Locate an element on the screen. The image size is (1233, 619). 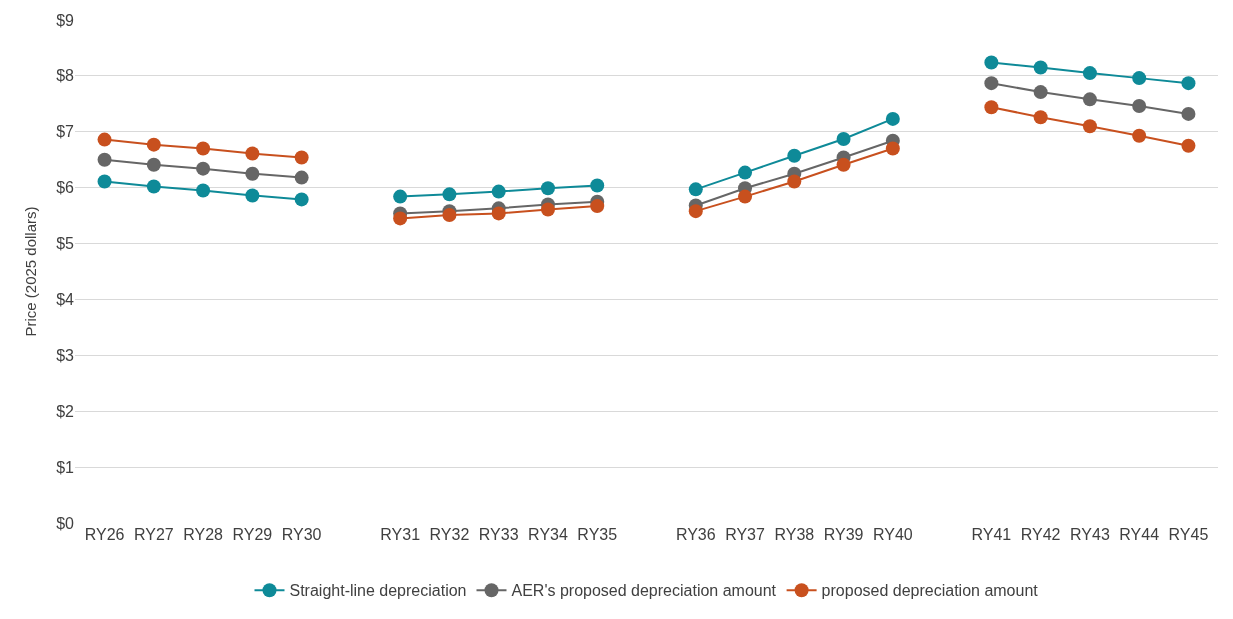
x-tick-label: RY33 is located at coordinates (498, 534).